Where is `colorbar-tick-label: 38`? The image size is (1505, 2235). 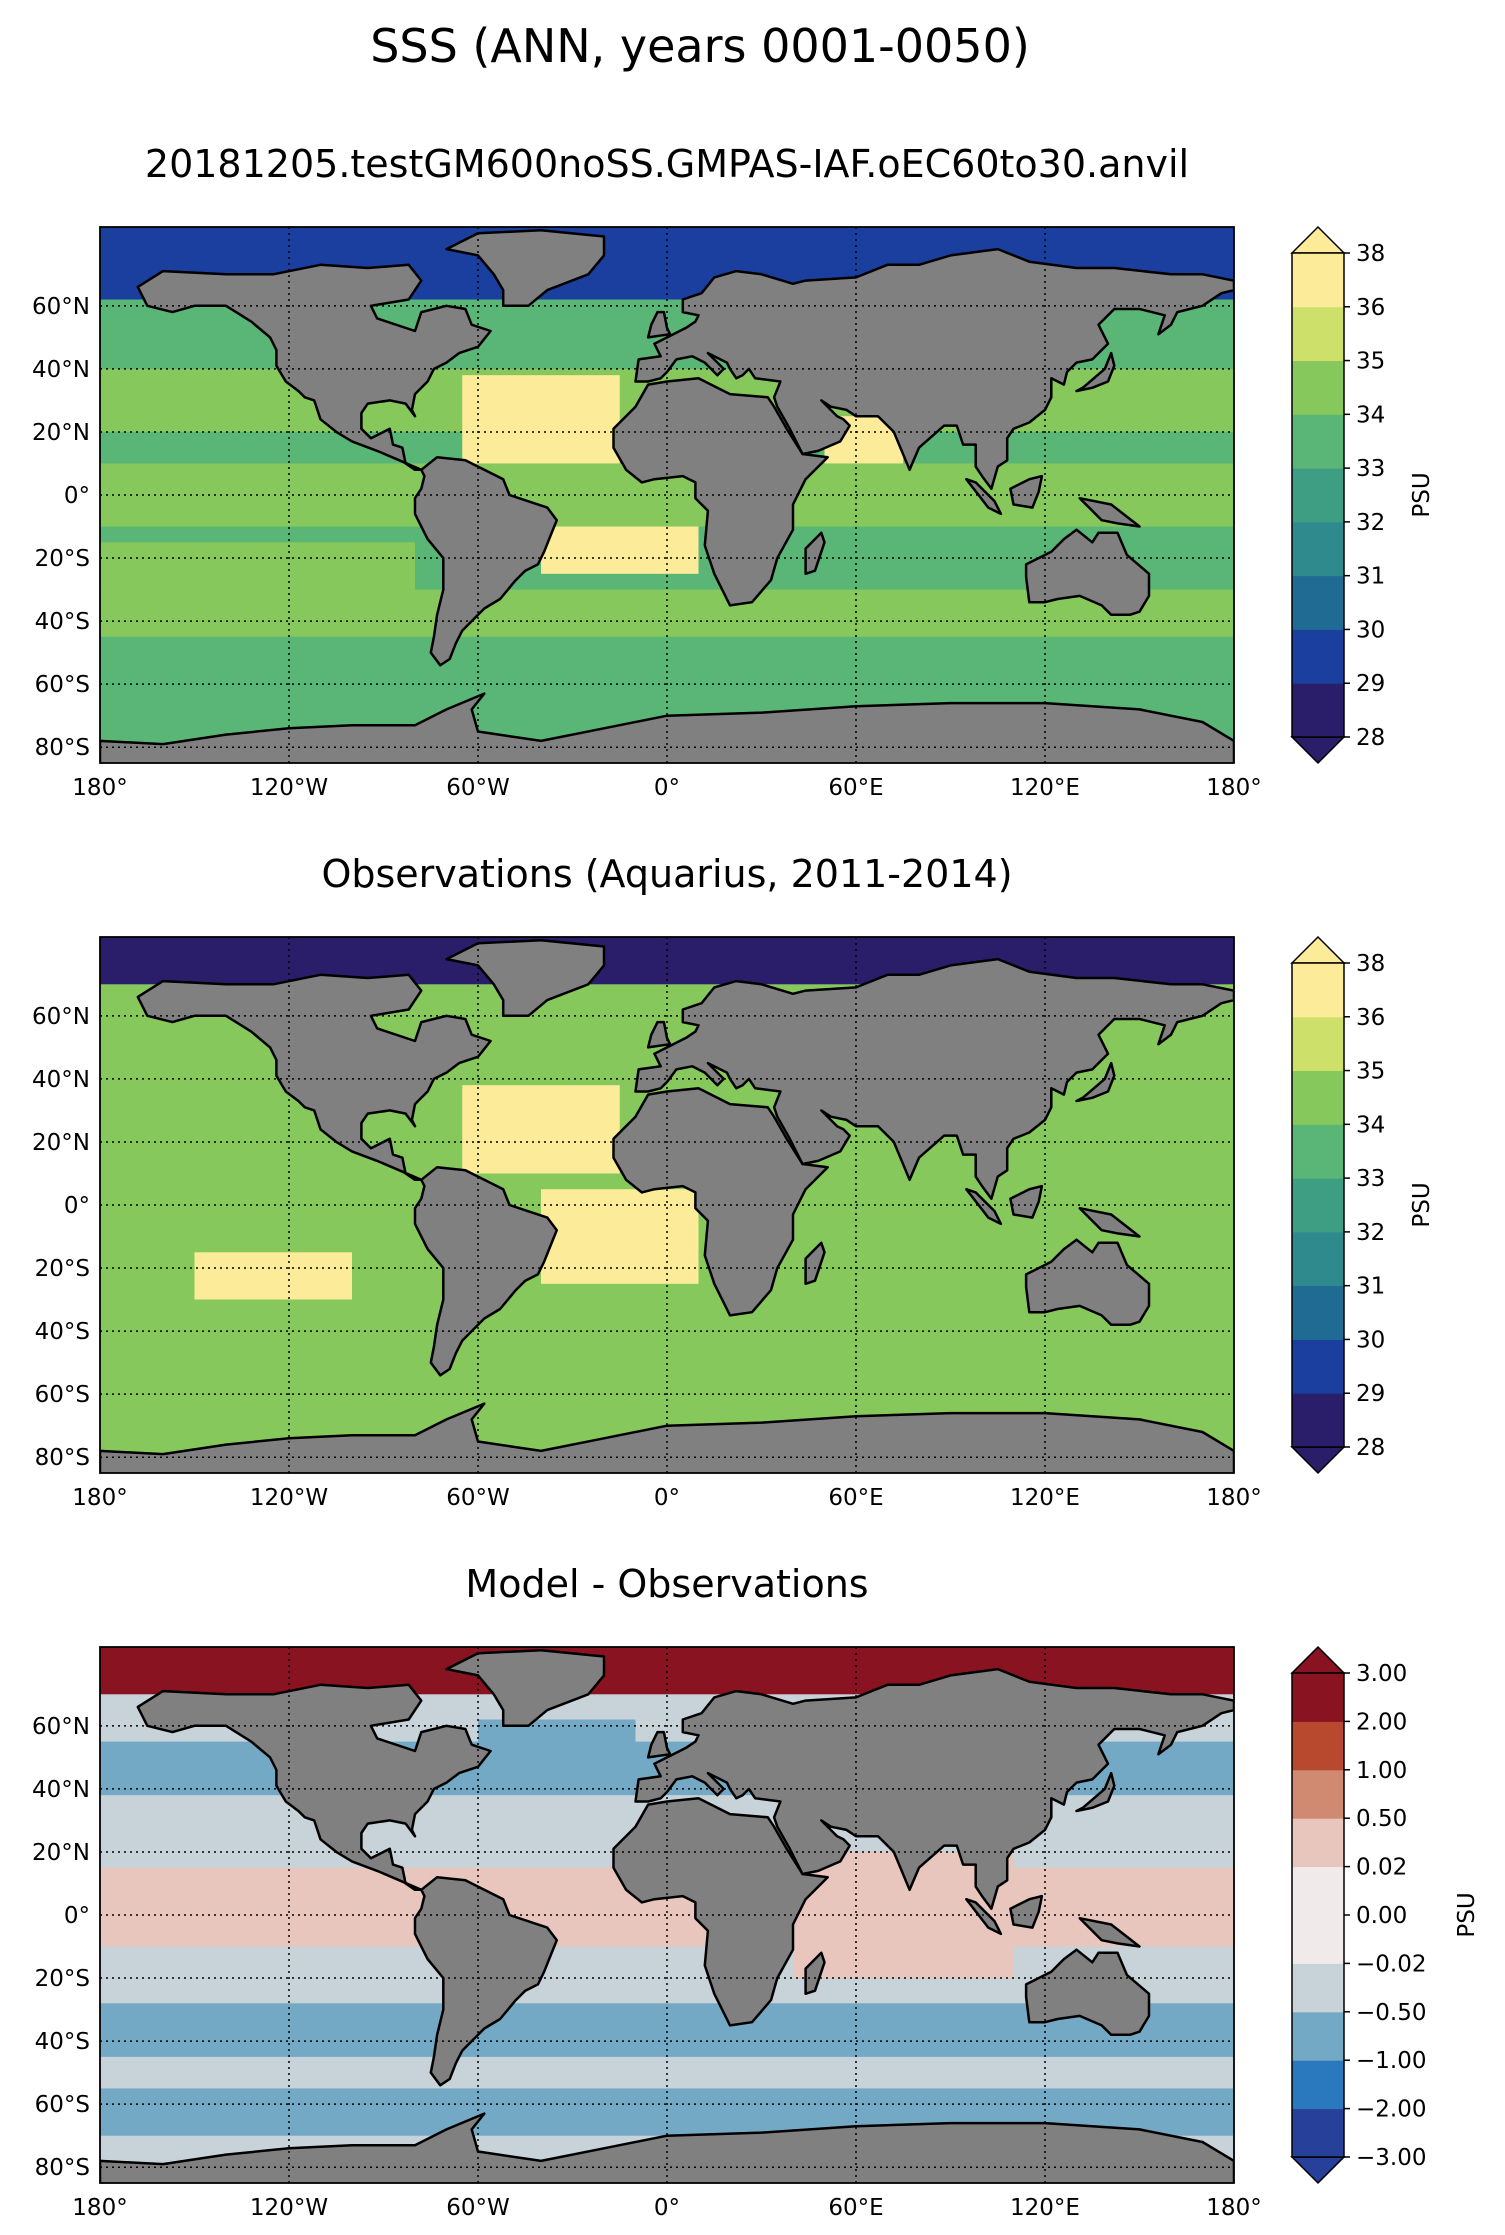
colorbar-tick-label: 38 is located at coordinates (1370, 964).